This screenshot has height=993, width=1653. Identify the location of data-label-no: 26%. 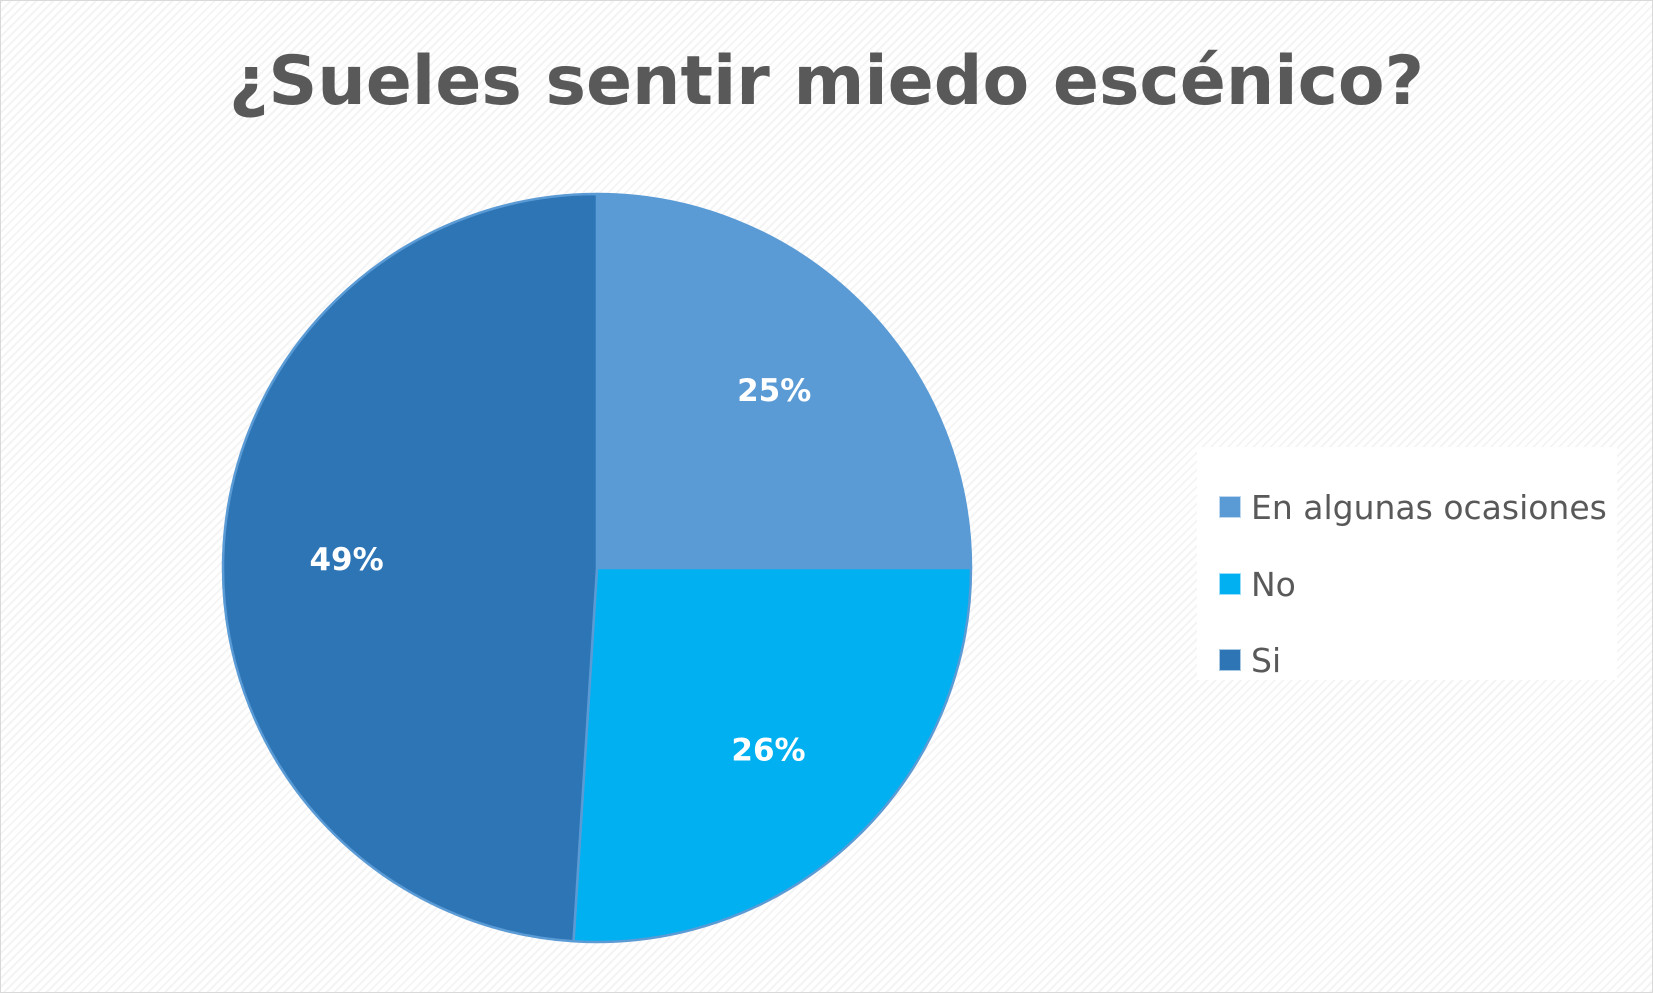
(768, 751).